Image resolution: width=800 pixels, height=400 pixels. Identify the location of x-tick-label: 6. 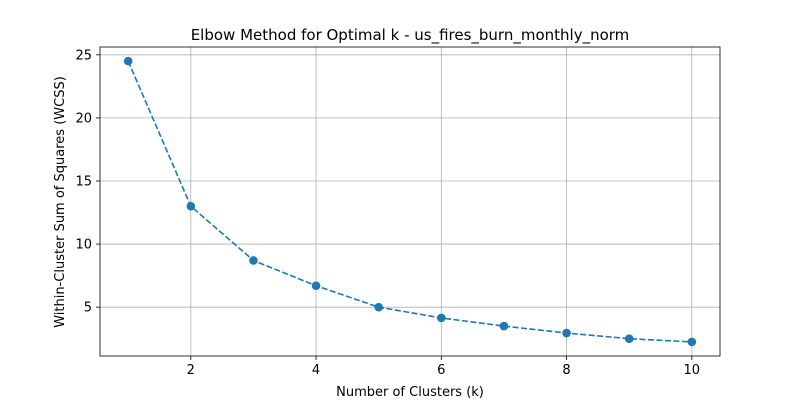
(441, 370).